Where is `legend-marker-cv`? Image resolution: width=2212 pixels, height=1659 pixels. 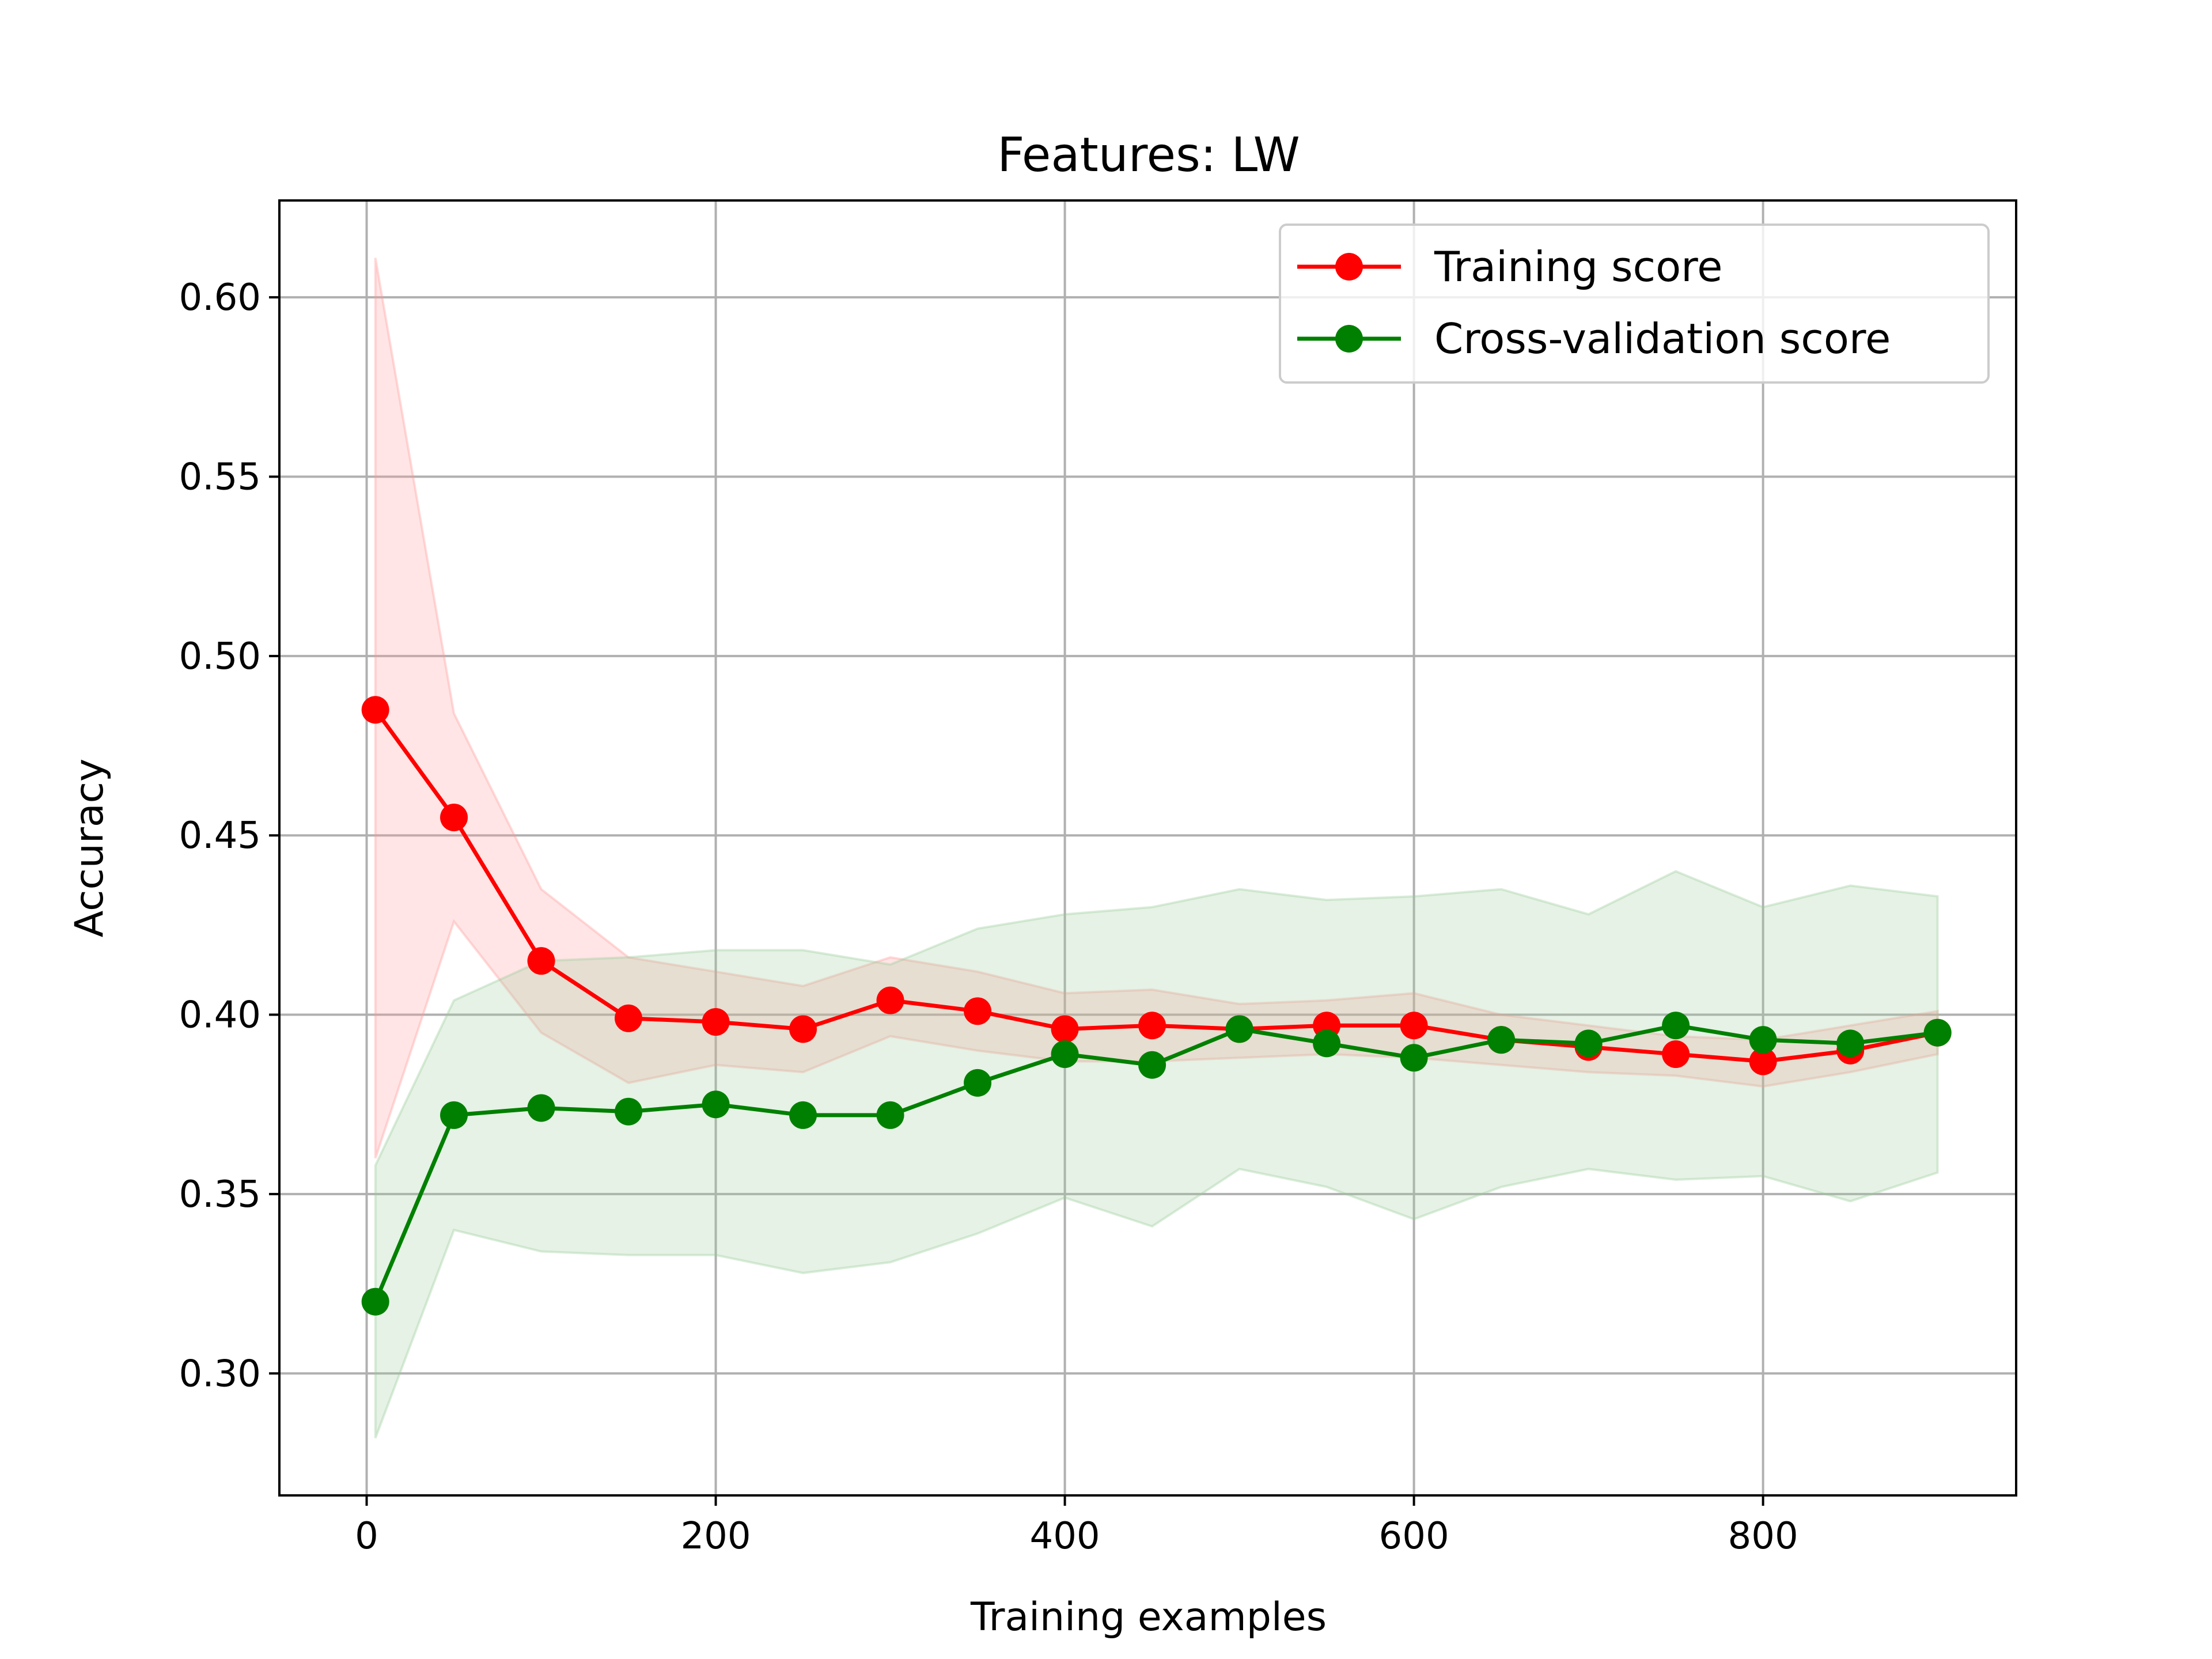
legend-marker-cv is located at coordinates (1349, 339).